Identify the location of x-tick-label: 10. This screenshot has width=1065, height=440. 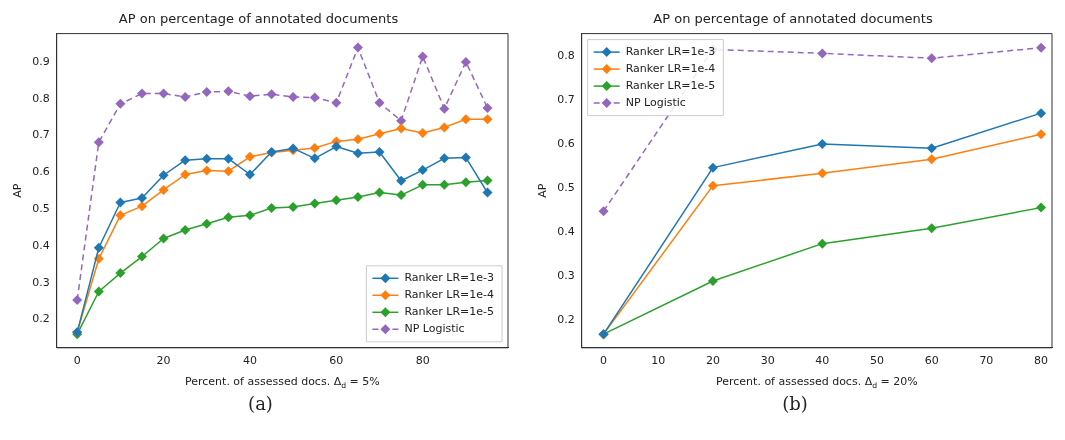
(658, 361).